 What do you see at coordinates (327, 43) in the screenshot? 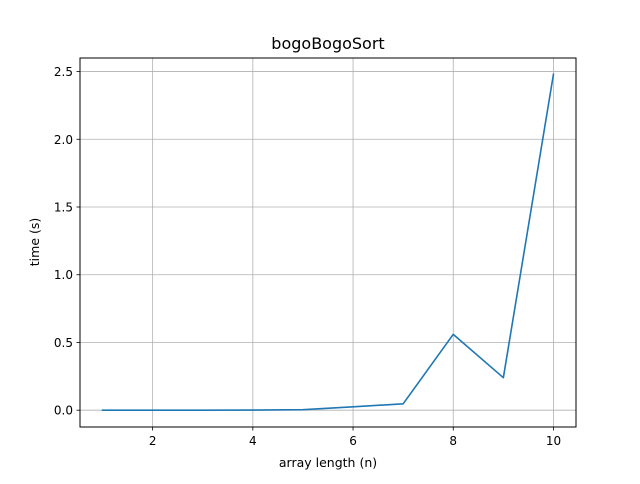
I see `chart-title: bogoBogoSort` at bounding box center [327, 43].